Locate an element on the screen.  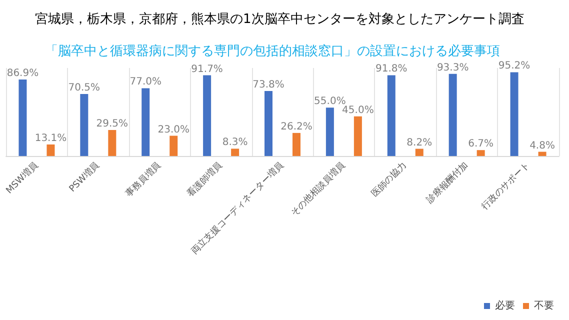
data-label: 45.0% is located at coordinates (358, 110).